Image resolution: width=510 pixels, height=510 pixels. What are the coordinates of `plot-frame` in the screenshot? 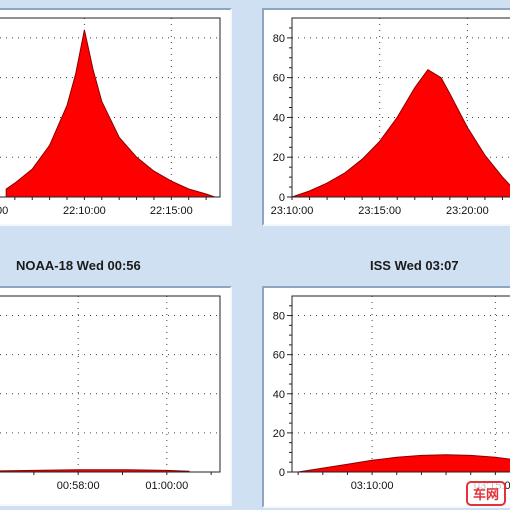 It's located at (400, 384).